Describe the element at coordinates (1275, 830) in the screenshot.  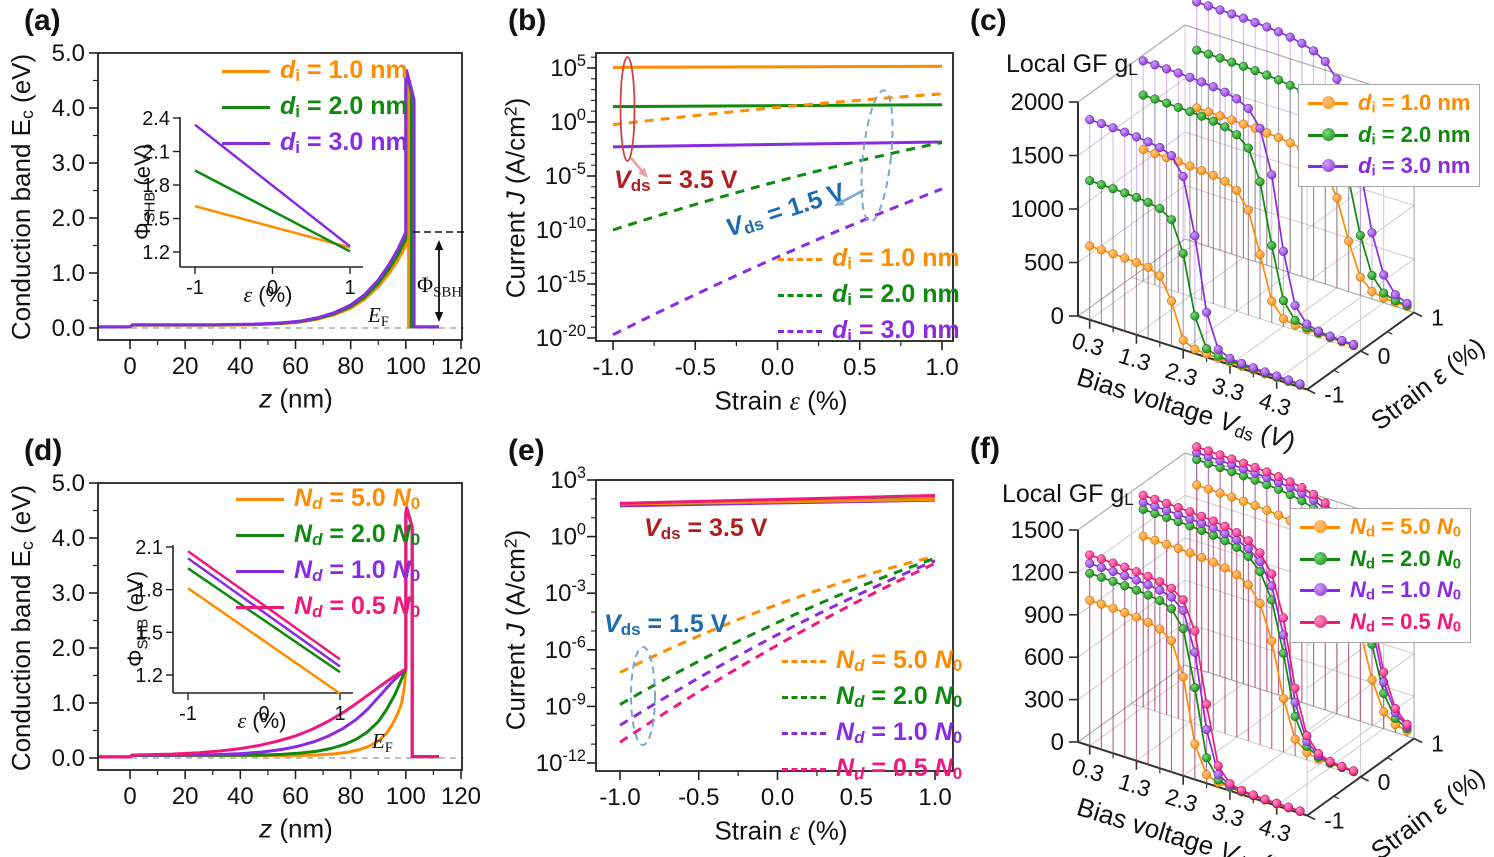
I see `svg-text: 4.3` at that location.